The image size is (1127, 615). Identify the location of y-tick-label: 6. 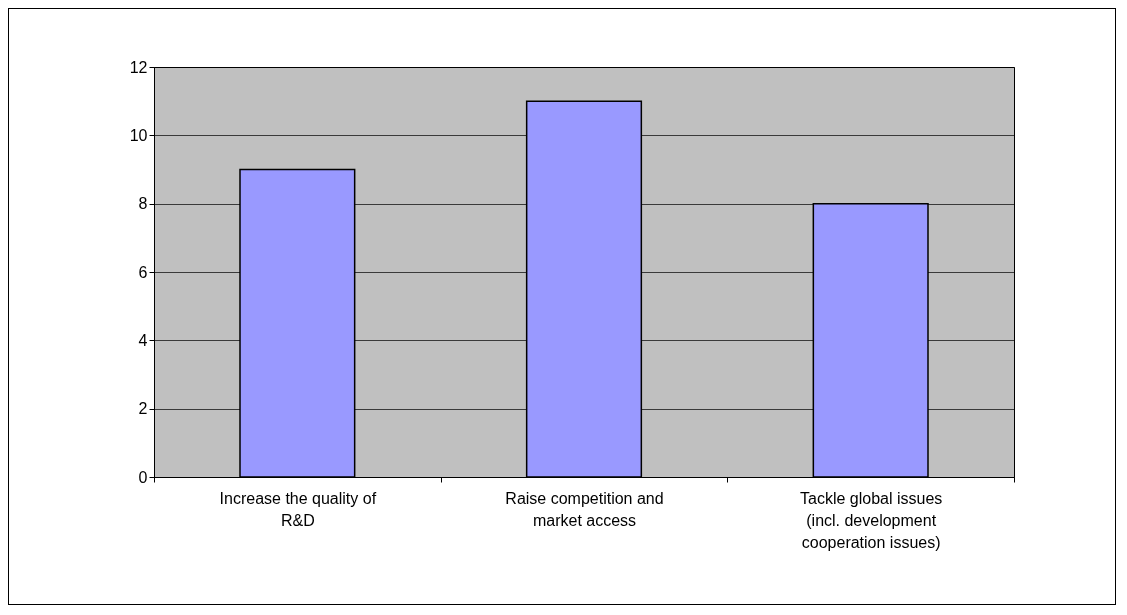
(143, 272).